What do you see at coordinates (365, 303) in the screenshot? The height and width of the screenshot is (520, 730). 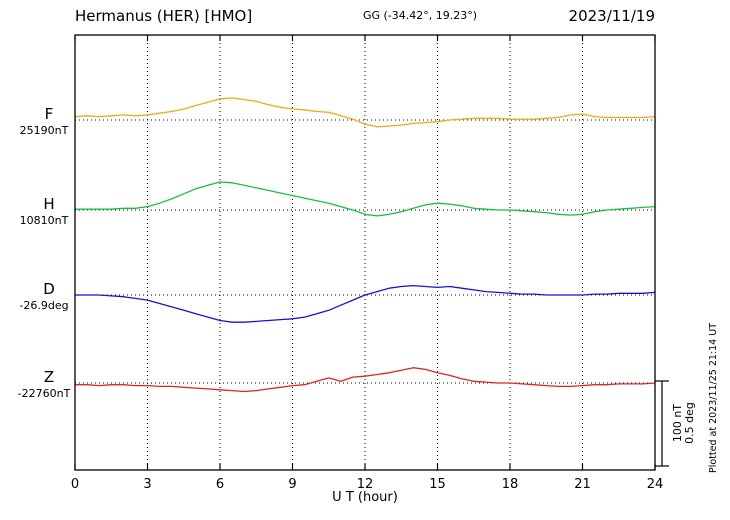 I see `trace-D` at bounding box center [365, 303].